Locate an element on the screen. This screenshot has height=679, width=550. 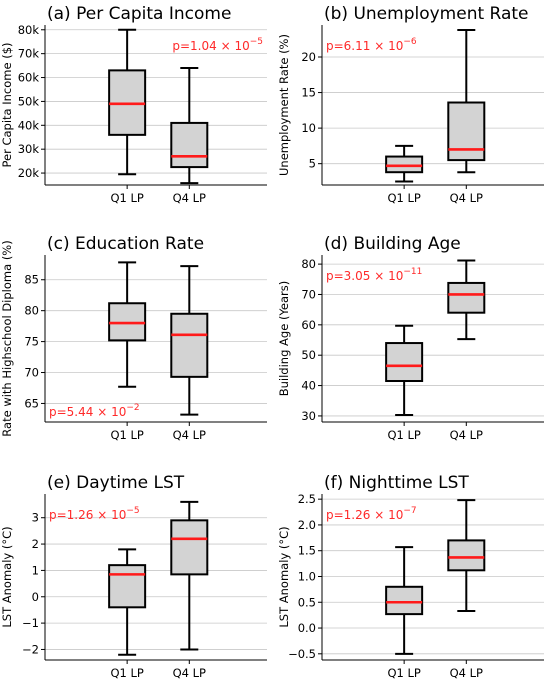
y-tick-label: 3 is located at coordinates (35, 518).